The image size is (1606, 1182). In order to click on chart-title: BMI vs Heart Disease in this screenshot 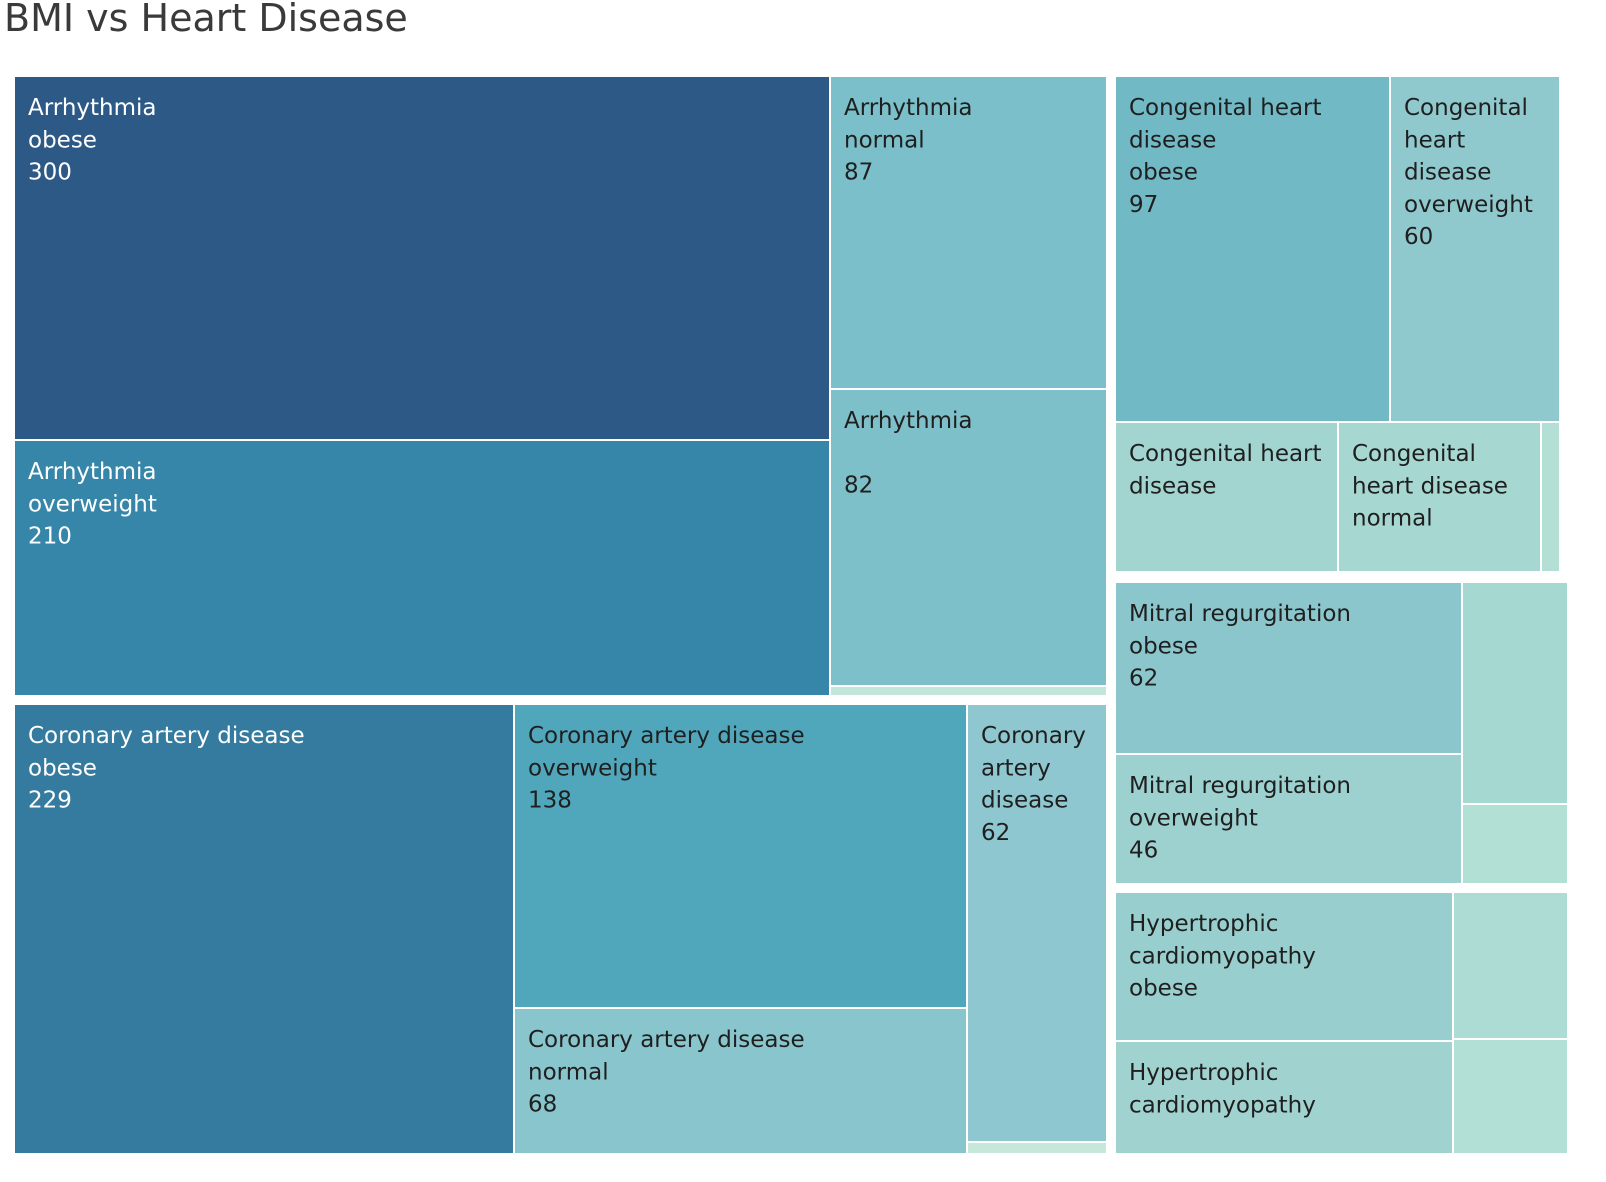, I will do `click(206, 20)`.